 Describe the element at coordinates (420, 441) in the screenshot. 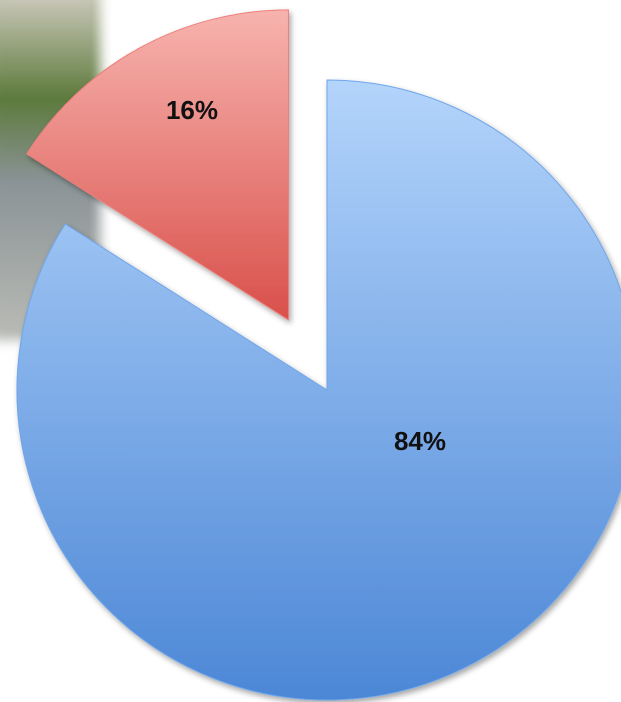

I see `data-label: 84%` at that location.